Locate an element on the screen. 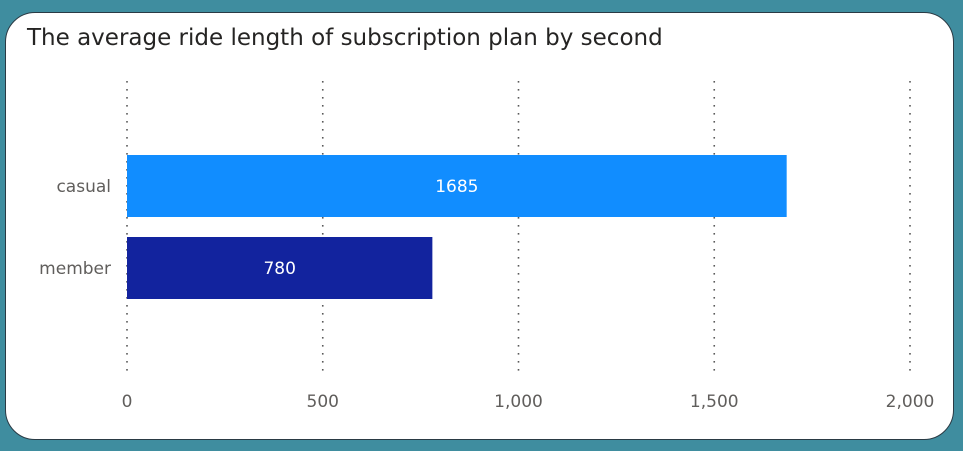  x-tick-label: 1,500 is located at coordinates (714, 402).